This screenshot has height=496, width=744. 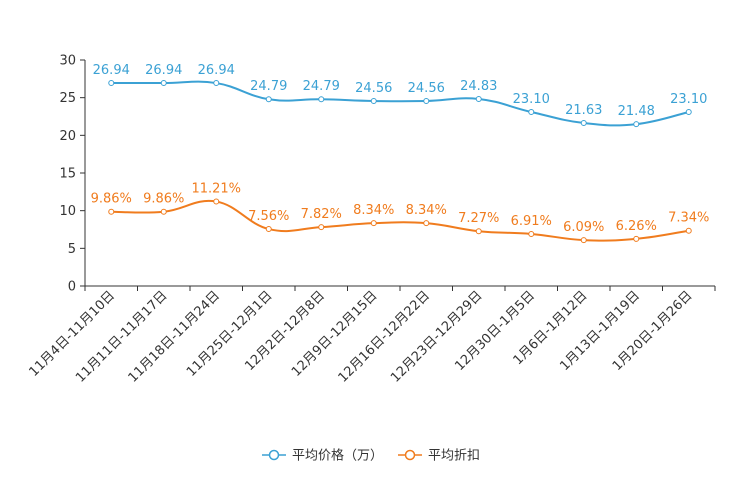 I want to click on data-label: 24.83, so click(x=478, y=86).